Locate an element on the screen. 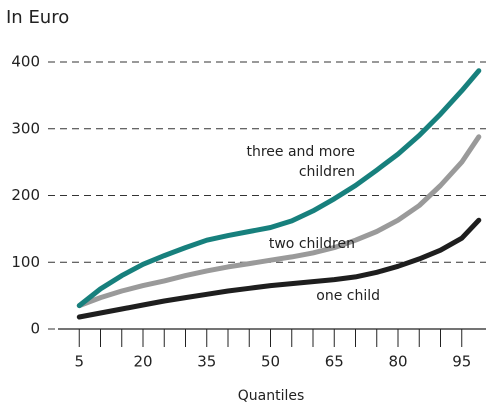  x-tick-label: 5 is located at coordinates (79, 362).